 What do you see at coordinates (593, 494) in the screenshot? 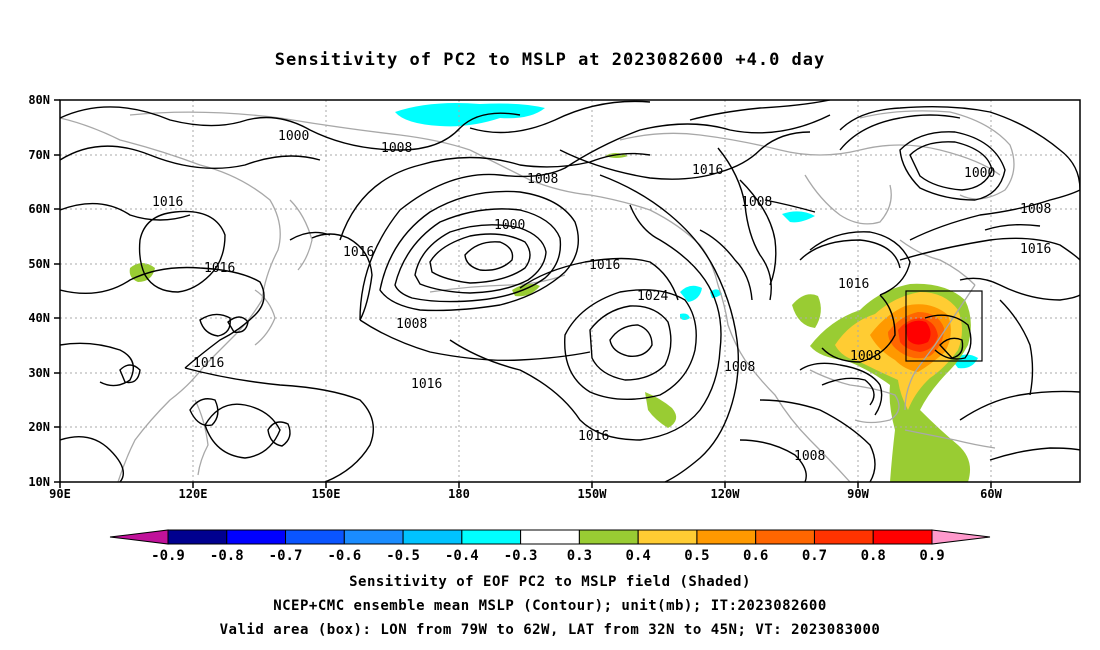
I see `lon-label: 150W` at bounding box center [593, 494].